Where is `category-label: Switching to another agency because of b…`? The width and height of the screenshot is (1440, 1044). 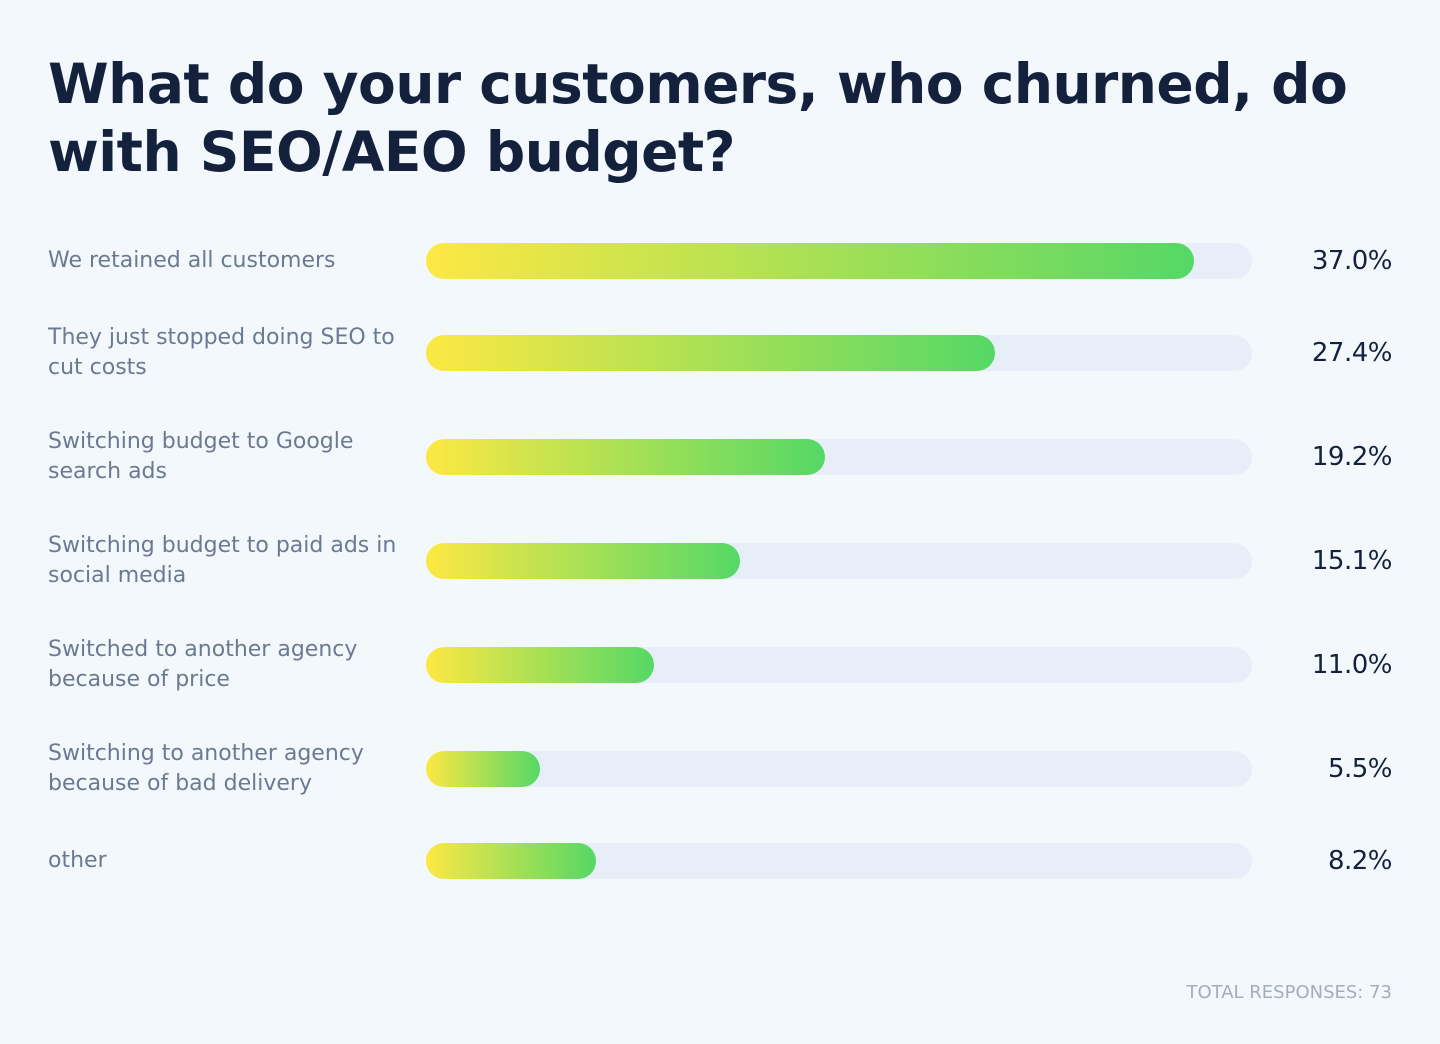
category-label: Switching to another agency because of b… is located at coordinates (206, 768).